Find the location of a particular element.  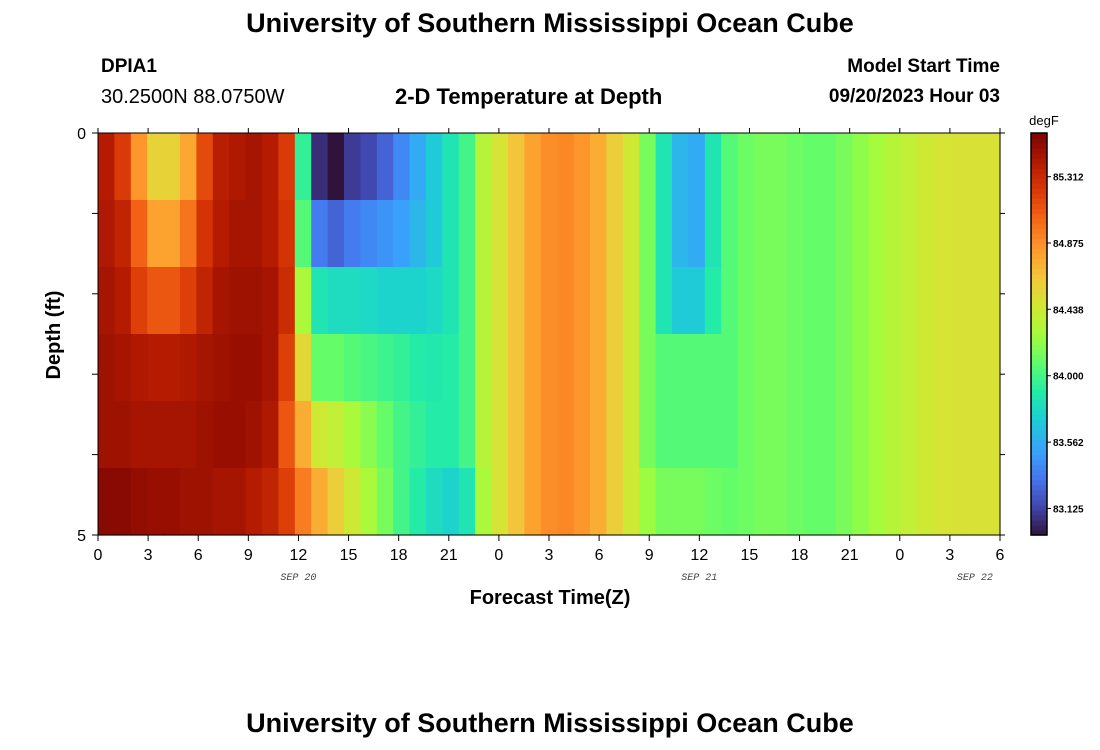

date-label: SEP 20 is located at coordinates (298, 578).